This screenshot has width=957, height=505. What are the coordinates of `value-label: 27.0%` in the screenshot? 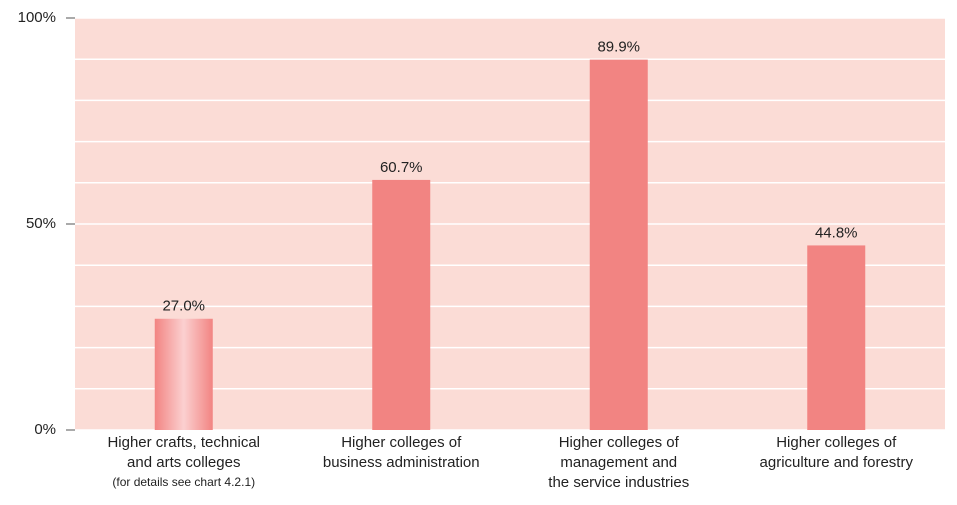 It's located at (183, 306).